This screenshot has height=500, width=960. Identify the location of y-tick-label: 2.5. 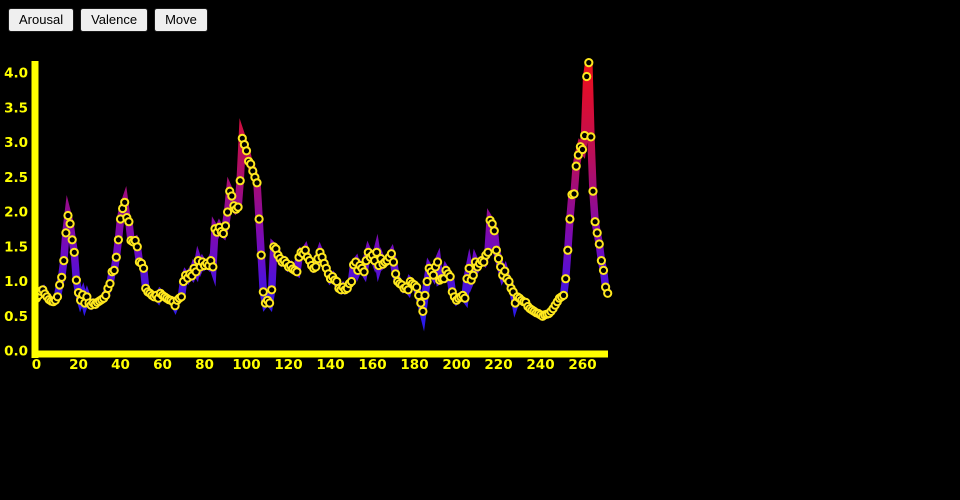
(16, 178).